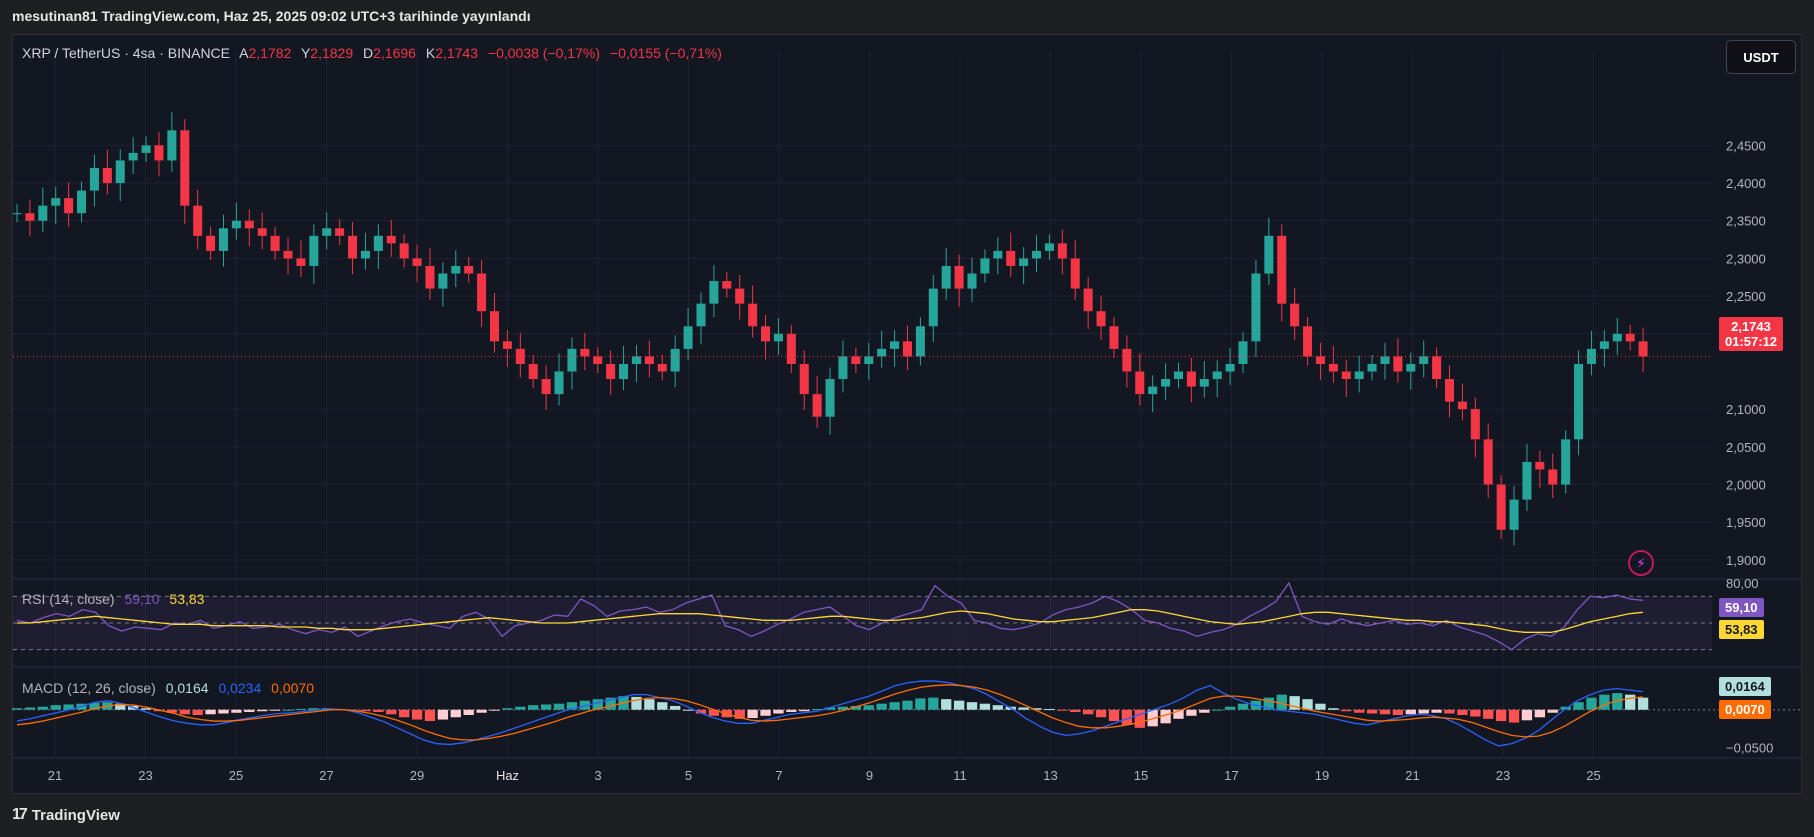 This screenshot has width=1814, height=837. Describe the element at coordinates (830, 621) in the screenshot. I see `rsi-ma-line` at that location.